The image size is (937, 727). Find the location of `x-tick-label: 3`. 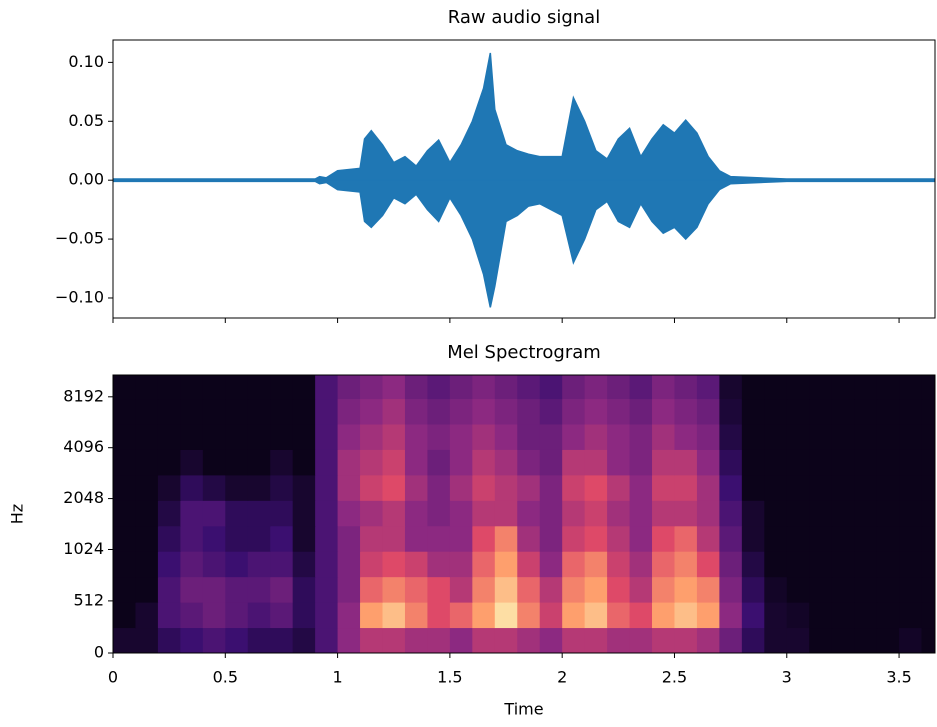

x-tick-label: 3 is located at coordinates (787, 677).